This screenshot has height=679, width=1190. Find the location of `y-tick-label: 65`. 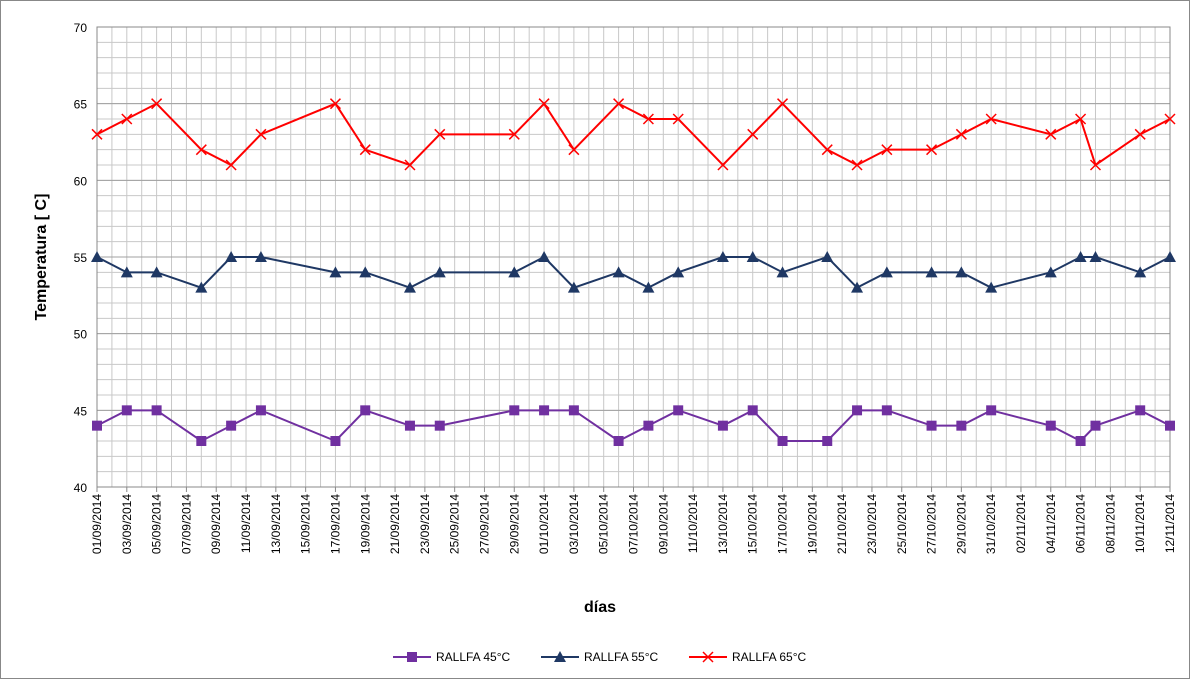

y-tick-label: 65 is located at coordinates (81, 105).